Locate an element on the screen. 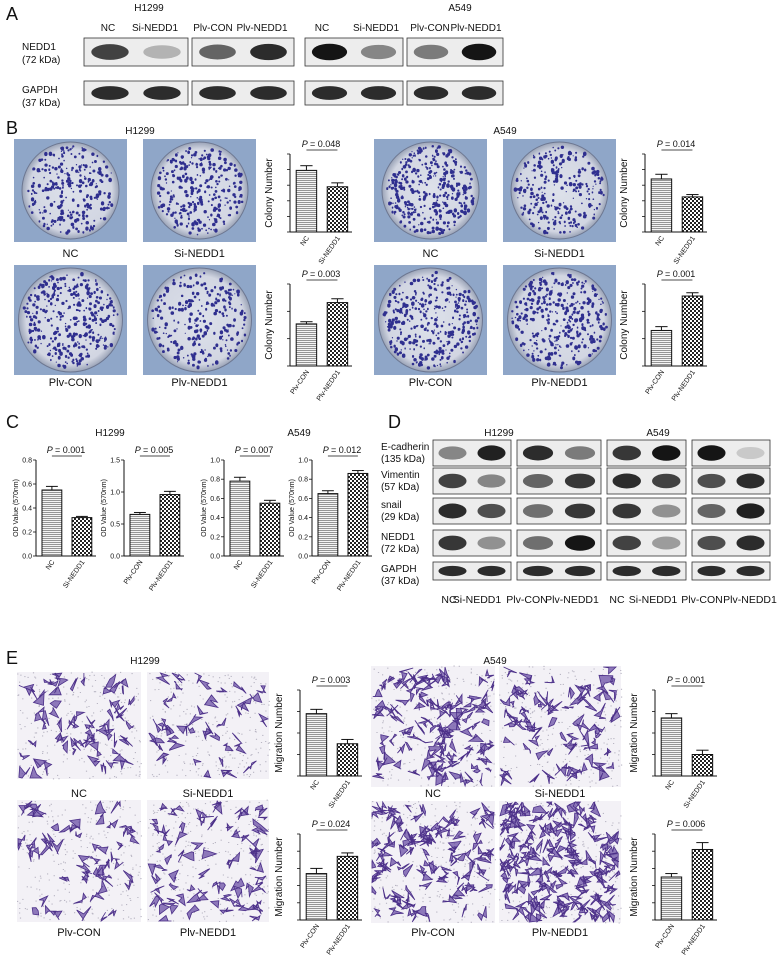 The height and width of the screenshot is (956, 778). p-value-number: = 0.048 is located at coordinates (325, 144).